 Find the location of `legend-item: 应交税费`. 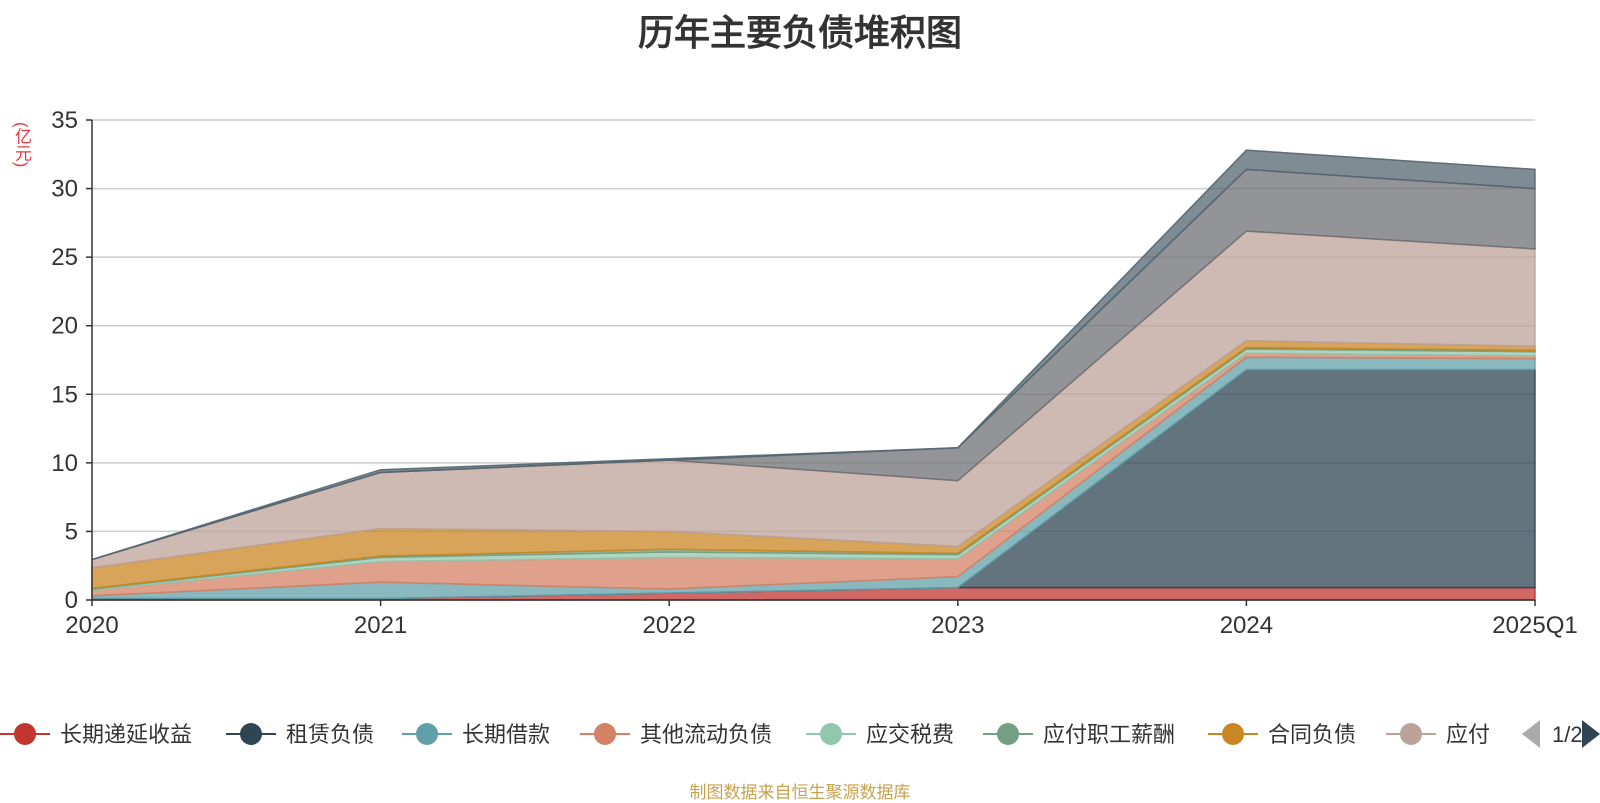

legend-item: 应交税费 is located at coordinates (880, 734).